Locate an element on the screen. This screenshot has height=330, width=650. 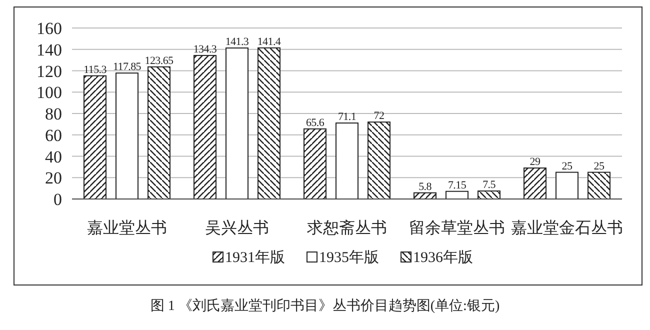
data-label: 141.3 is located at coordinates (237, 42).